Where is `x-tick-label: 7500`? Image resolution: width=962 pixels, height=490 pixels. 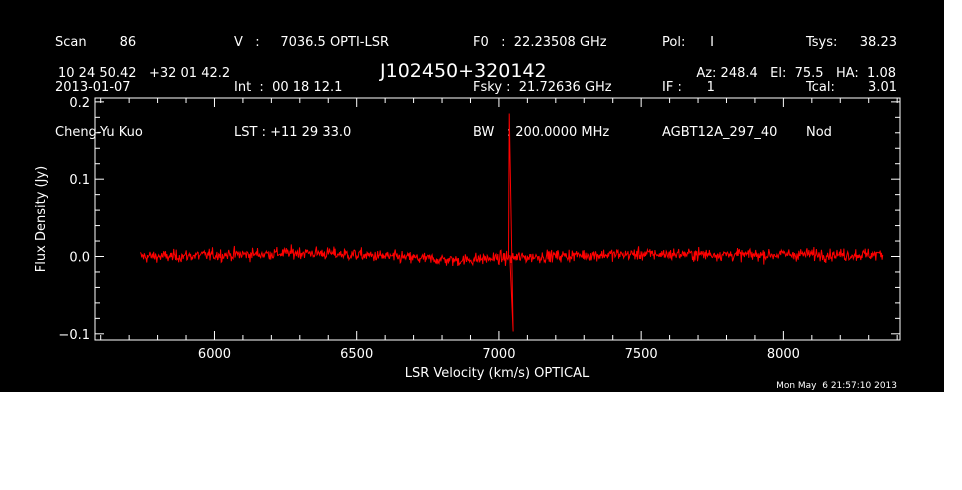 x-tick-label: 7500 is located at coordinates (641, 354).